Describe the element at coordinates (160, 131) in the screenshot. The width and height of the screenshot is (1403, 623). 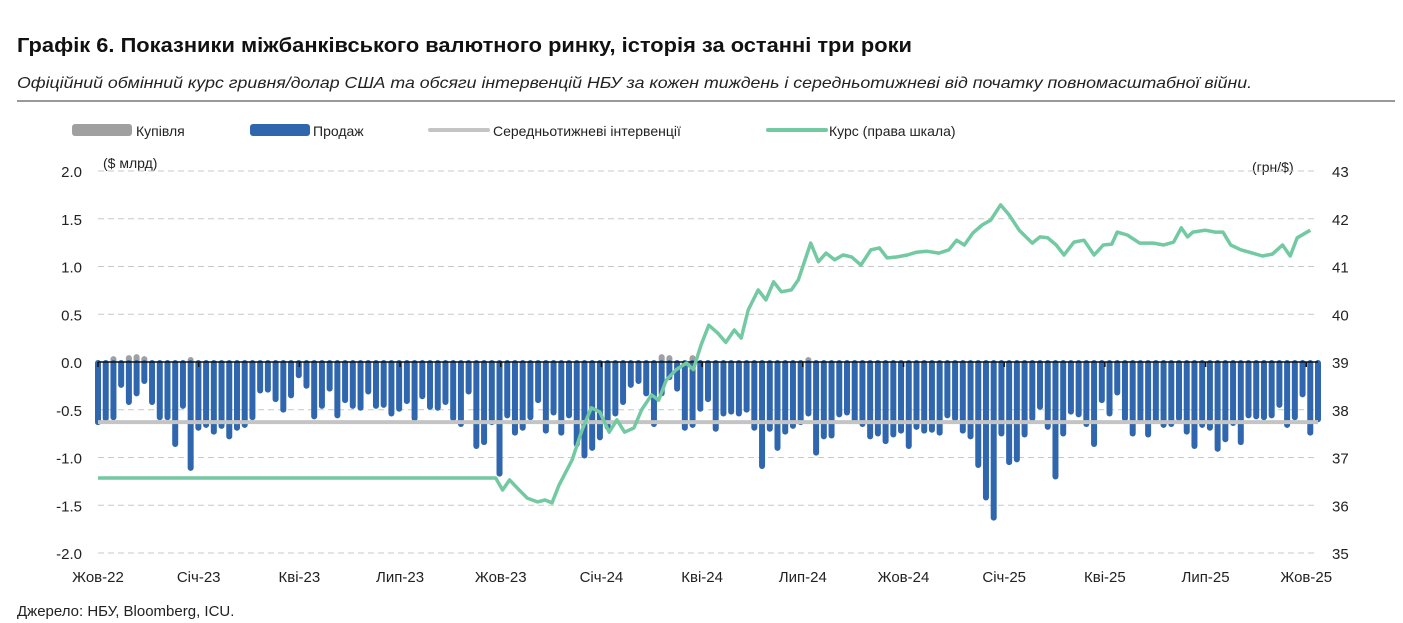
I see `legend-label-purchase: Купівля` at that location.